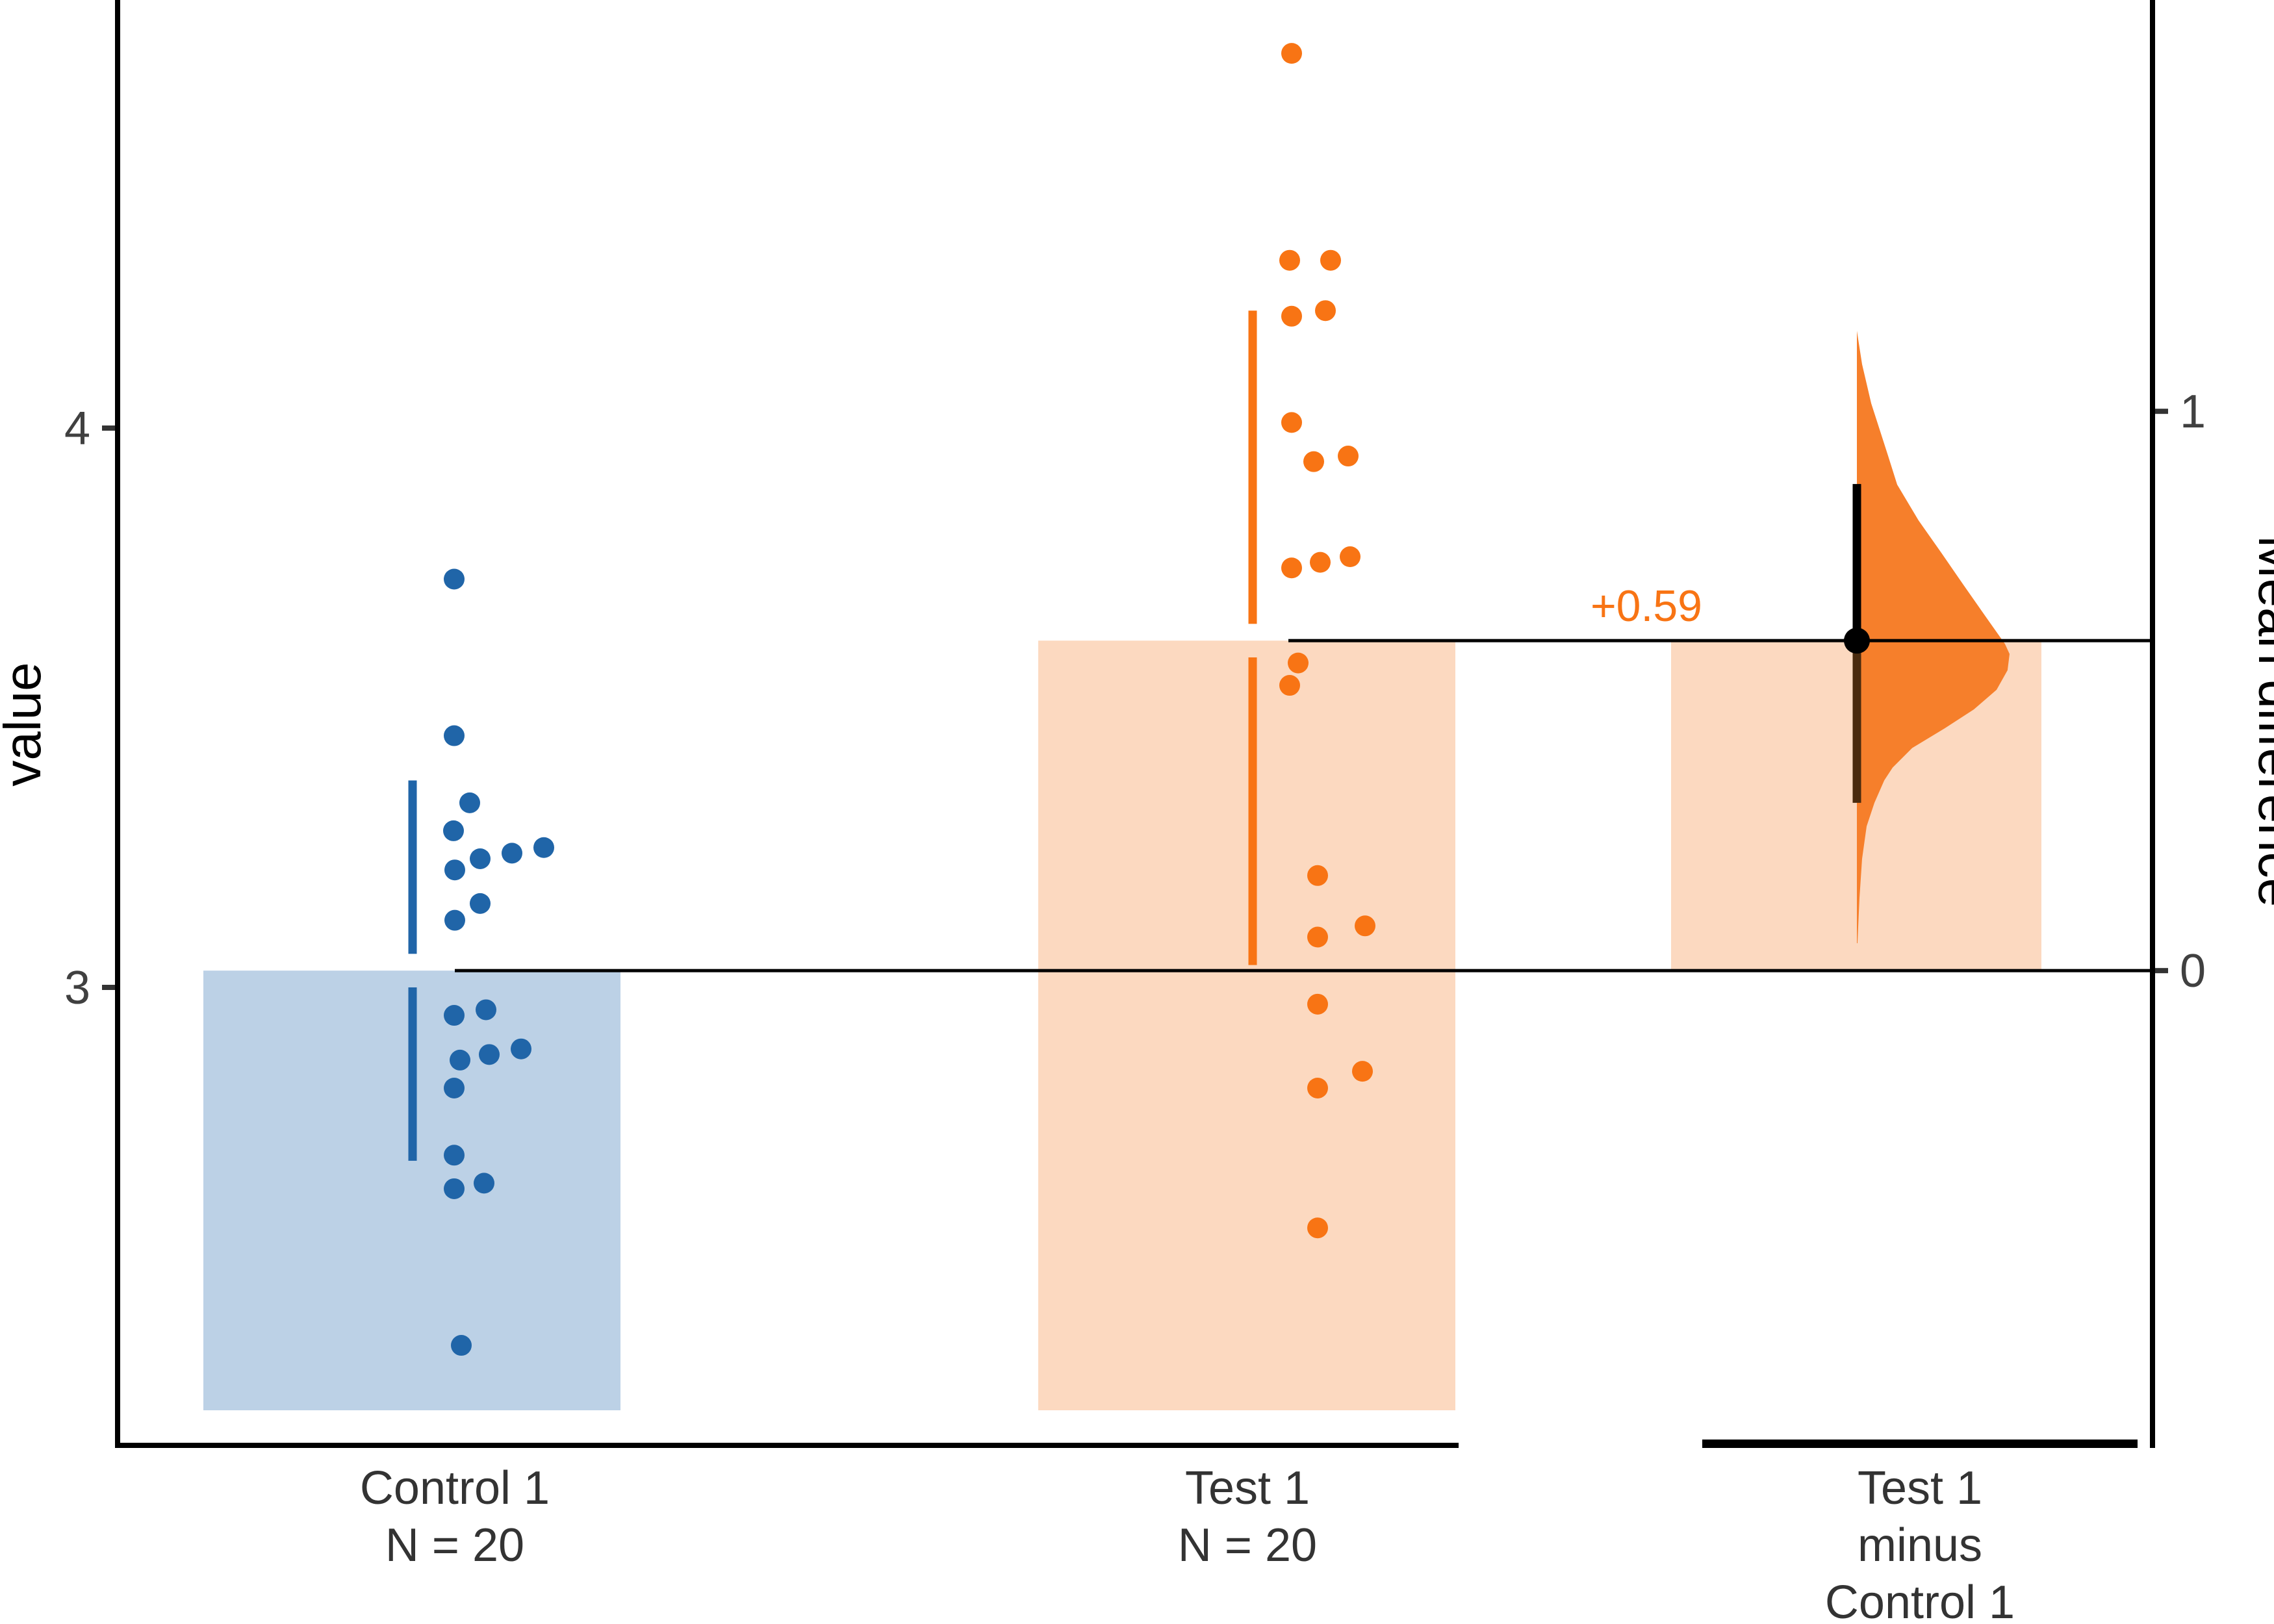  What do you see at coordinates (2193, 412) in the screenshot?
I see `right-axis-tick-label: 1` at bounding box center [2193, 412].